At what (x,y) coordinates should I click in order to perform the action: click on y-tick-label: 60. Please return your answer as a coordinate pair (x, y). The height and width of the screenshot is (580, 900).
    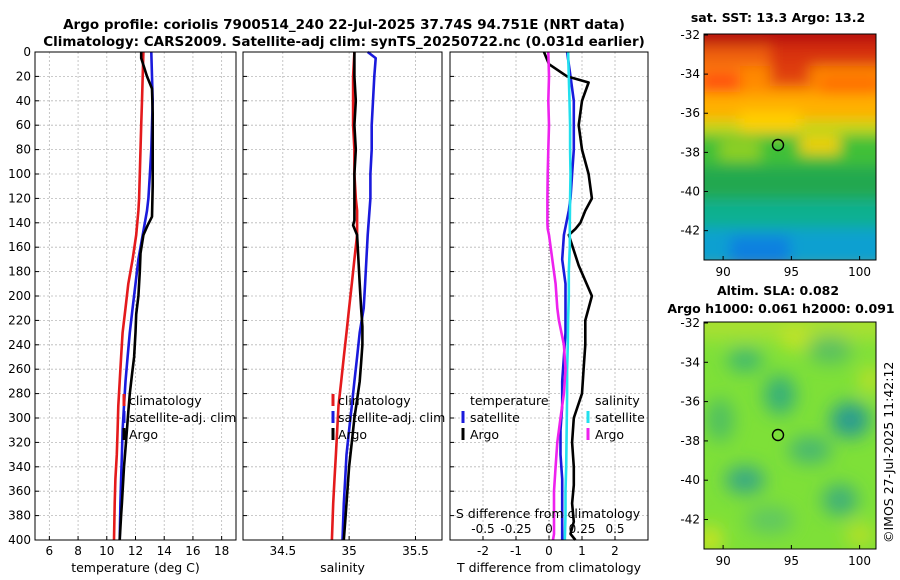
    Looking at the image, I should click on (23, 125).